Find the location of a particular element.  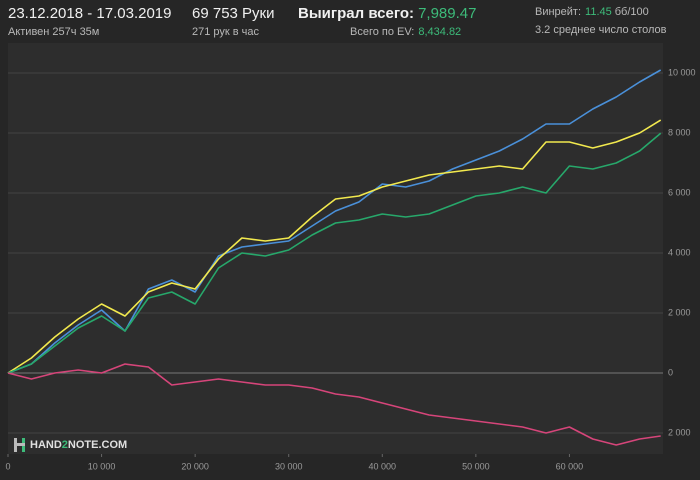

won-label: Выиграл всего: is located at coordinates (356, 13).